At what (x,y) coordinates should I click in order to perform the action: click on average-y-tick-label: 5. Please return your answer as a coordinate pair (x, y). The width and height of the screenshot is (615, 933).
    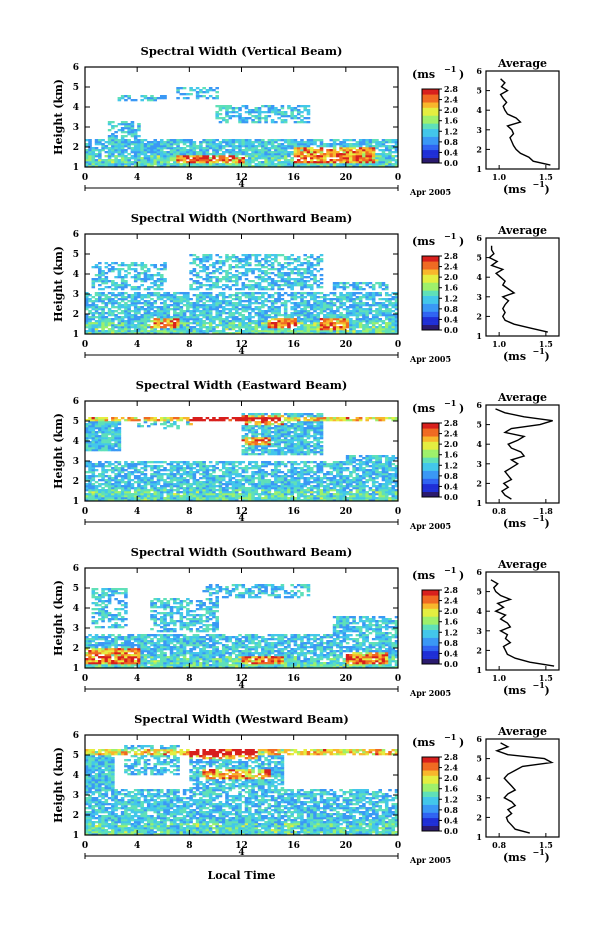
    Looking at the image, I should click on (479, 258).